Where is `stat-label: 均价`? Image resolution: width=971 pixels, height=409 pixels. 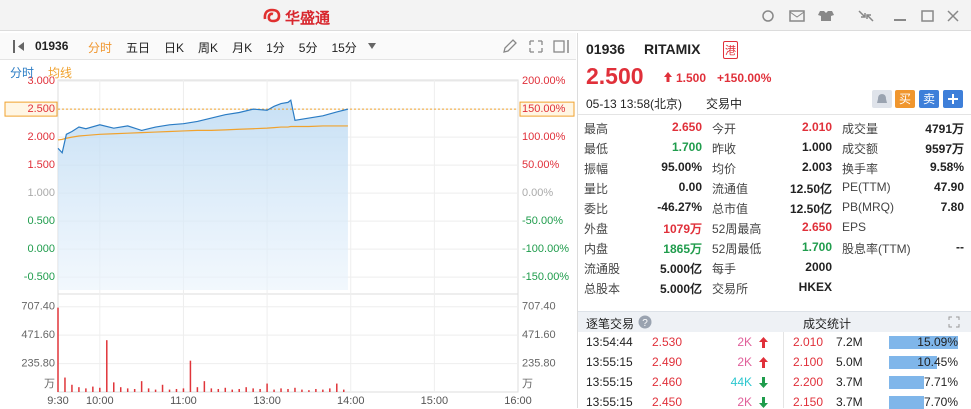 stat-label: 均价 is located at coordinates (724, 169).